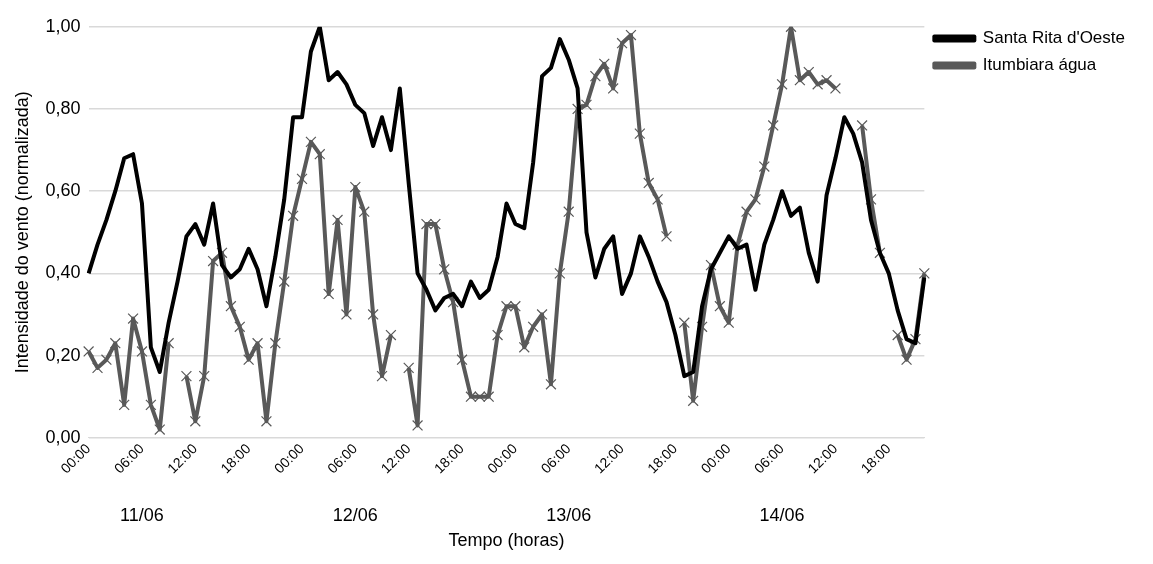 The width and height of the screenshot is (1153, 564). What do you see at coordinates (506, 540) in the screenshot?
I see `x-axis-title: Tempo (horas)` at bounding box center [506, 540].